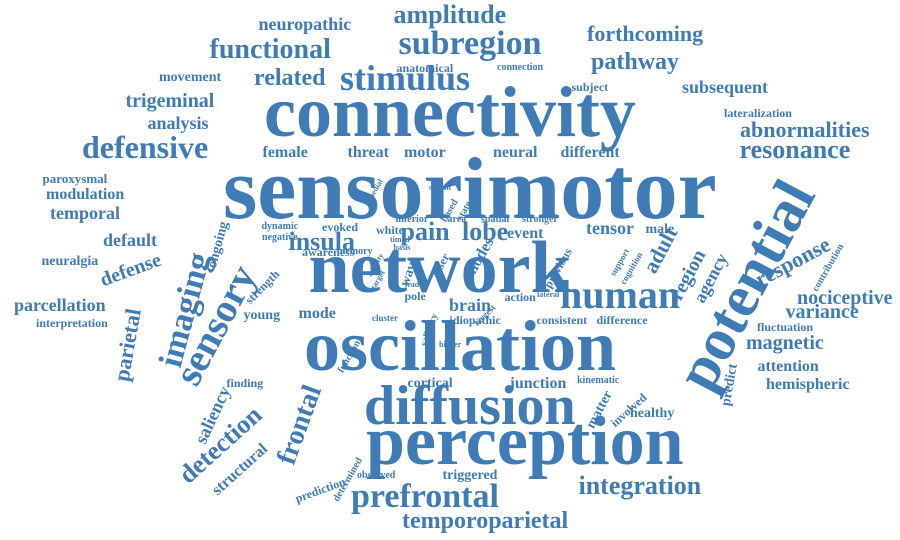  Describe the element at coordinates (645, 33) in the screenshot. I see `word: forthcoming` at that location.